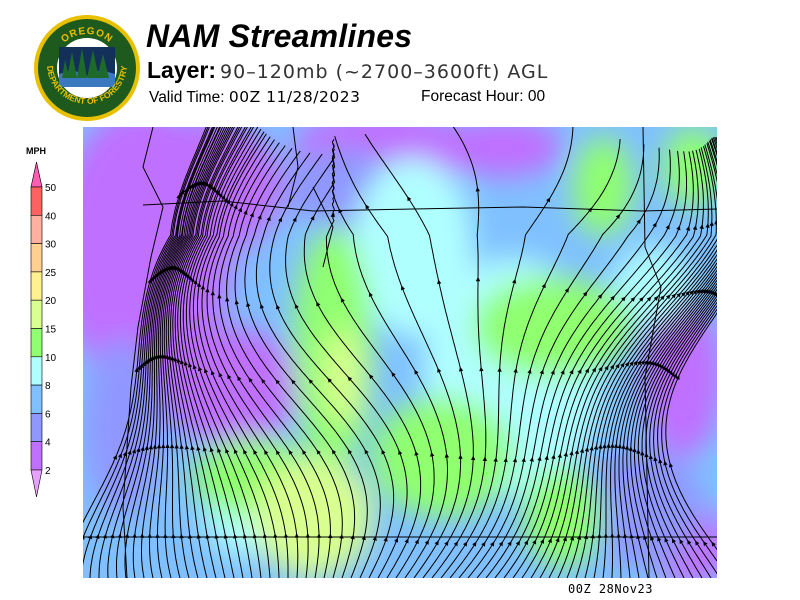 The height and width of the screenshot is (600, 800). Describe the element at coordinates (48, 471) in the screenshot. I see `legend-tick: 2` at that location.